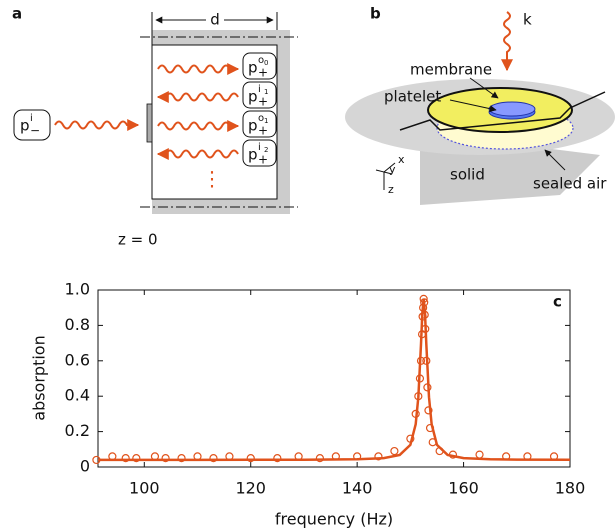 This screenshot has width=615, height=532. Describe the element at coordinates (266, 63) in the screenshot. I see `label-sup-sub: 0` at that location.